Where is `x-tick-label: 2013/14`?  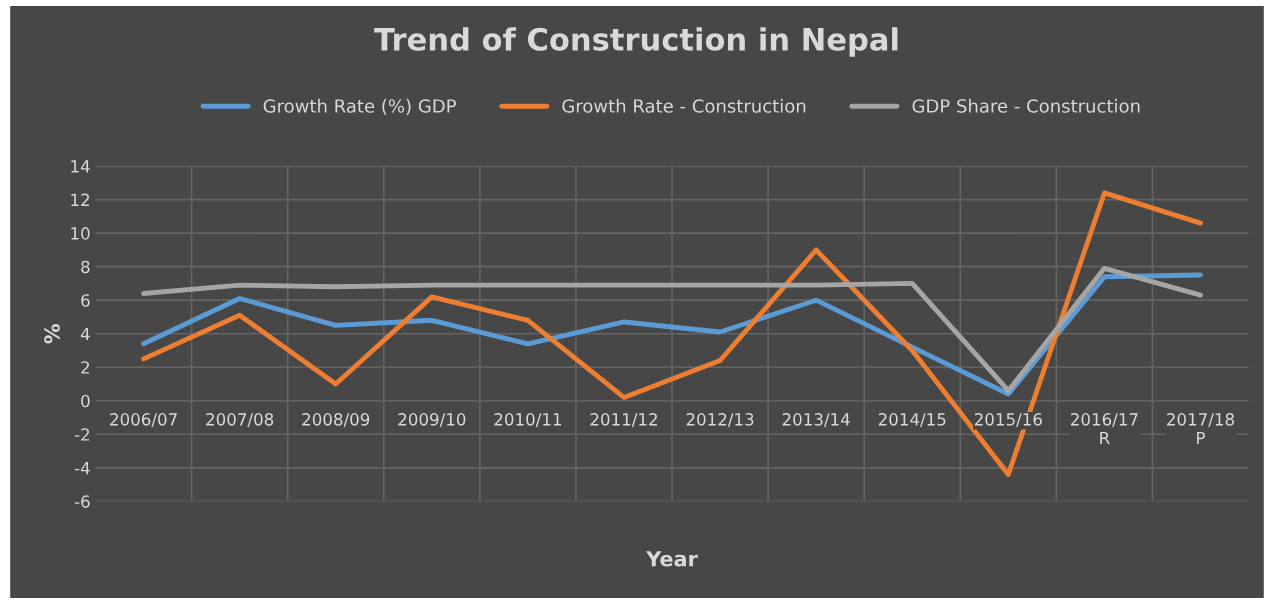
x-tick-label: 2013/14 is located at coordinates (816, 420).